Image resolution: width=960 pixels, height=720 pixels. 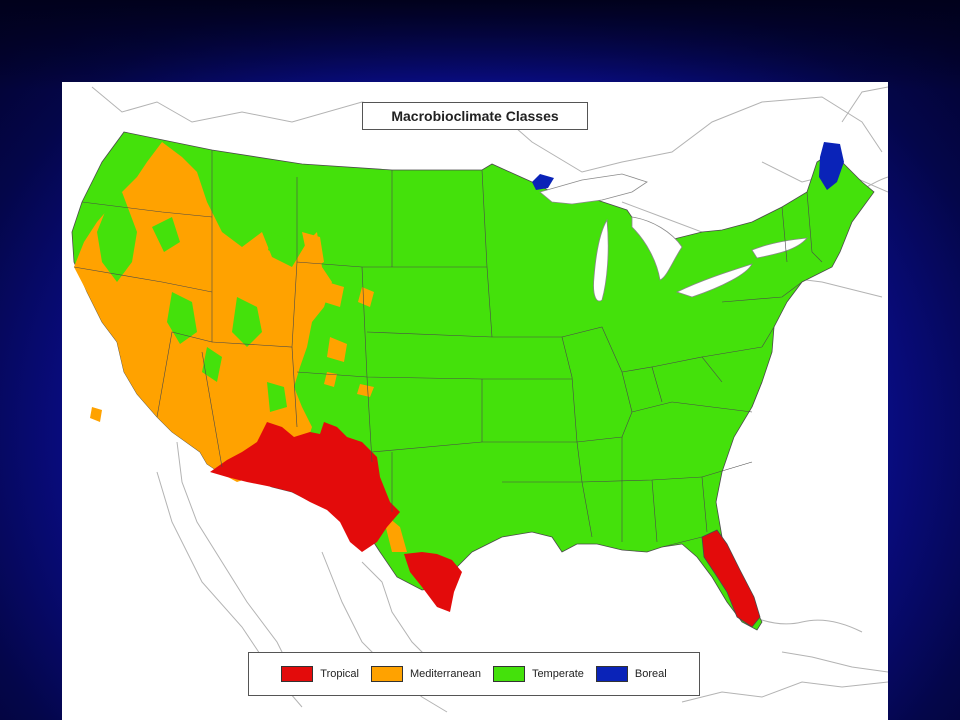 I want to click on legend-swatch-boreal, so click(x=611, y=674).